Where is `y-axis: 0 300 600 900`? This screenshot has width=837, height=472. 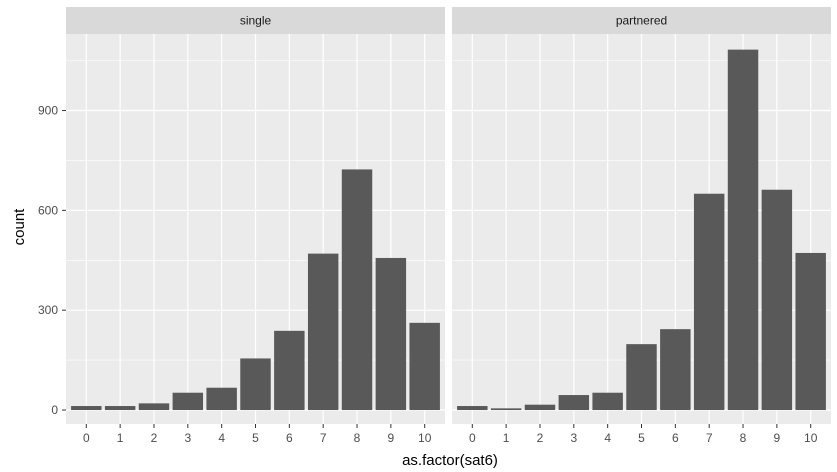 y-axis: 0 300 600 900 is located at coordinates (52, 260).